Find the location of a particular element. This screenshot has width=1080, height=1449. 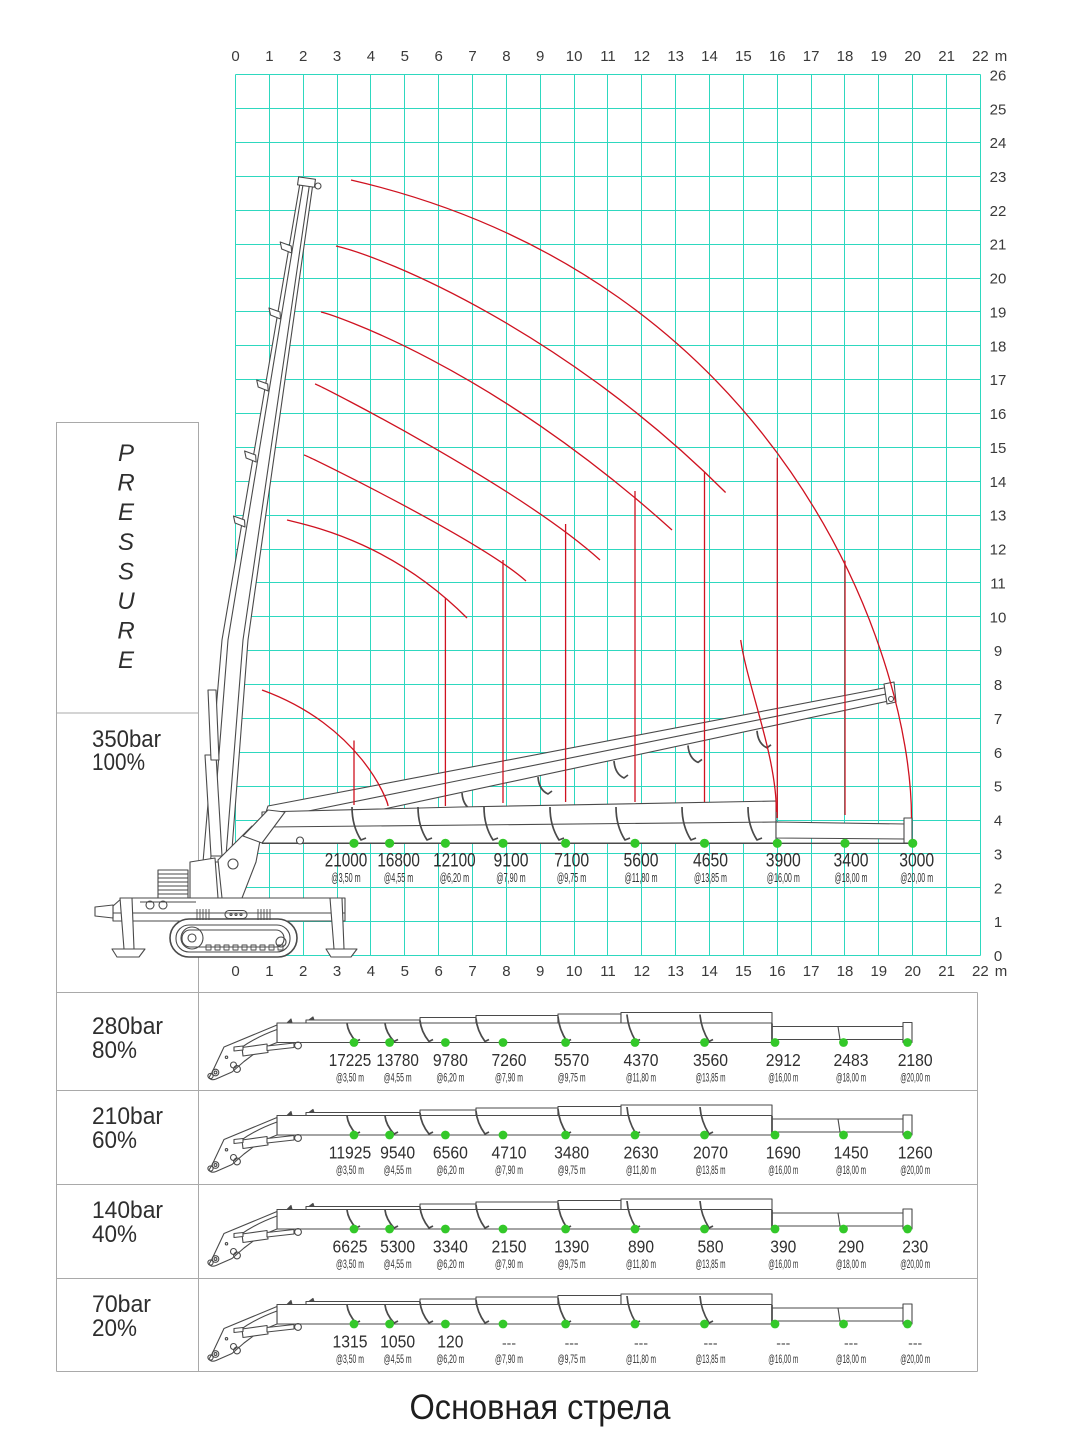

svg-text: 16800 is located at coordinates (398, 861).